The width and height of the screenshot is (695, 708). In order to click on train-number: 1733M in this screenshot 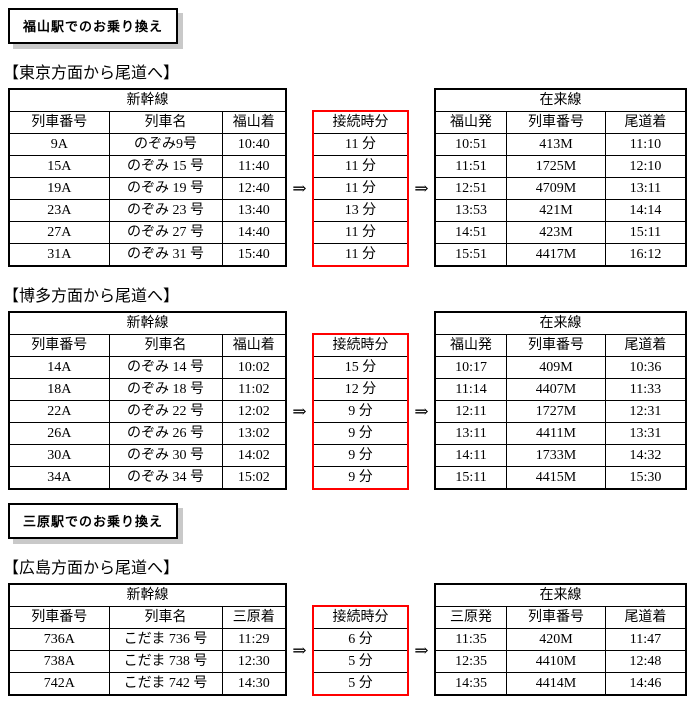, I will do `click(556, 455)`.